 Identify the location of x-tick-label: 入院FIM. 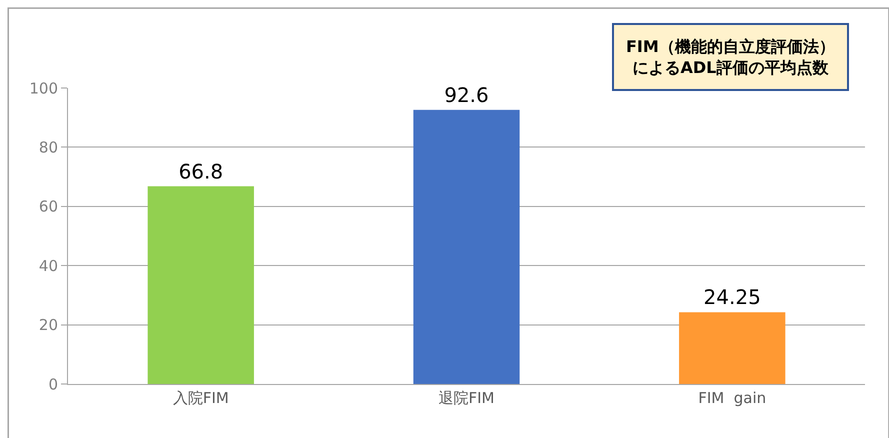
(200, 398).